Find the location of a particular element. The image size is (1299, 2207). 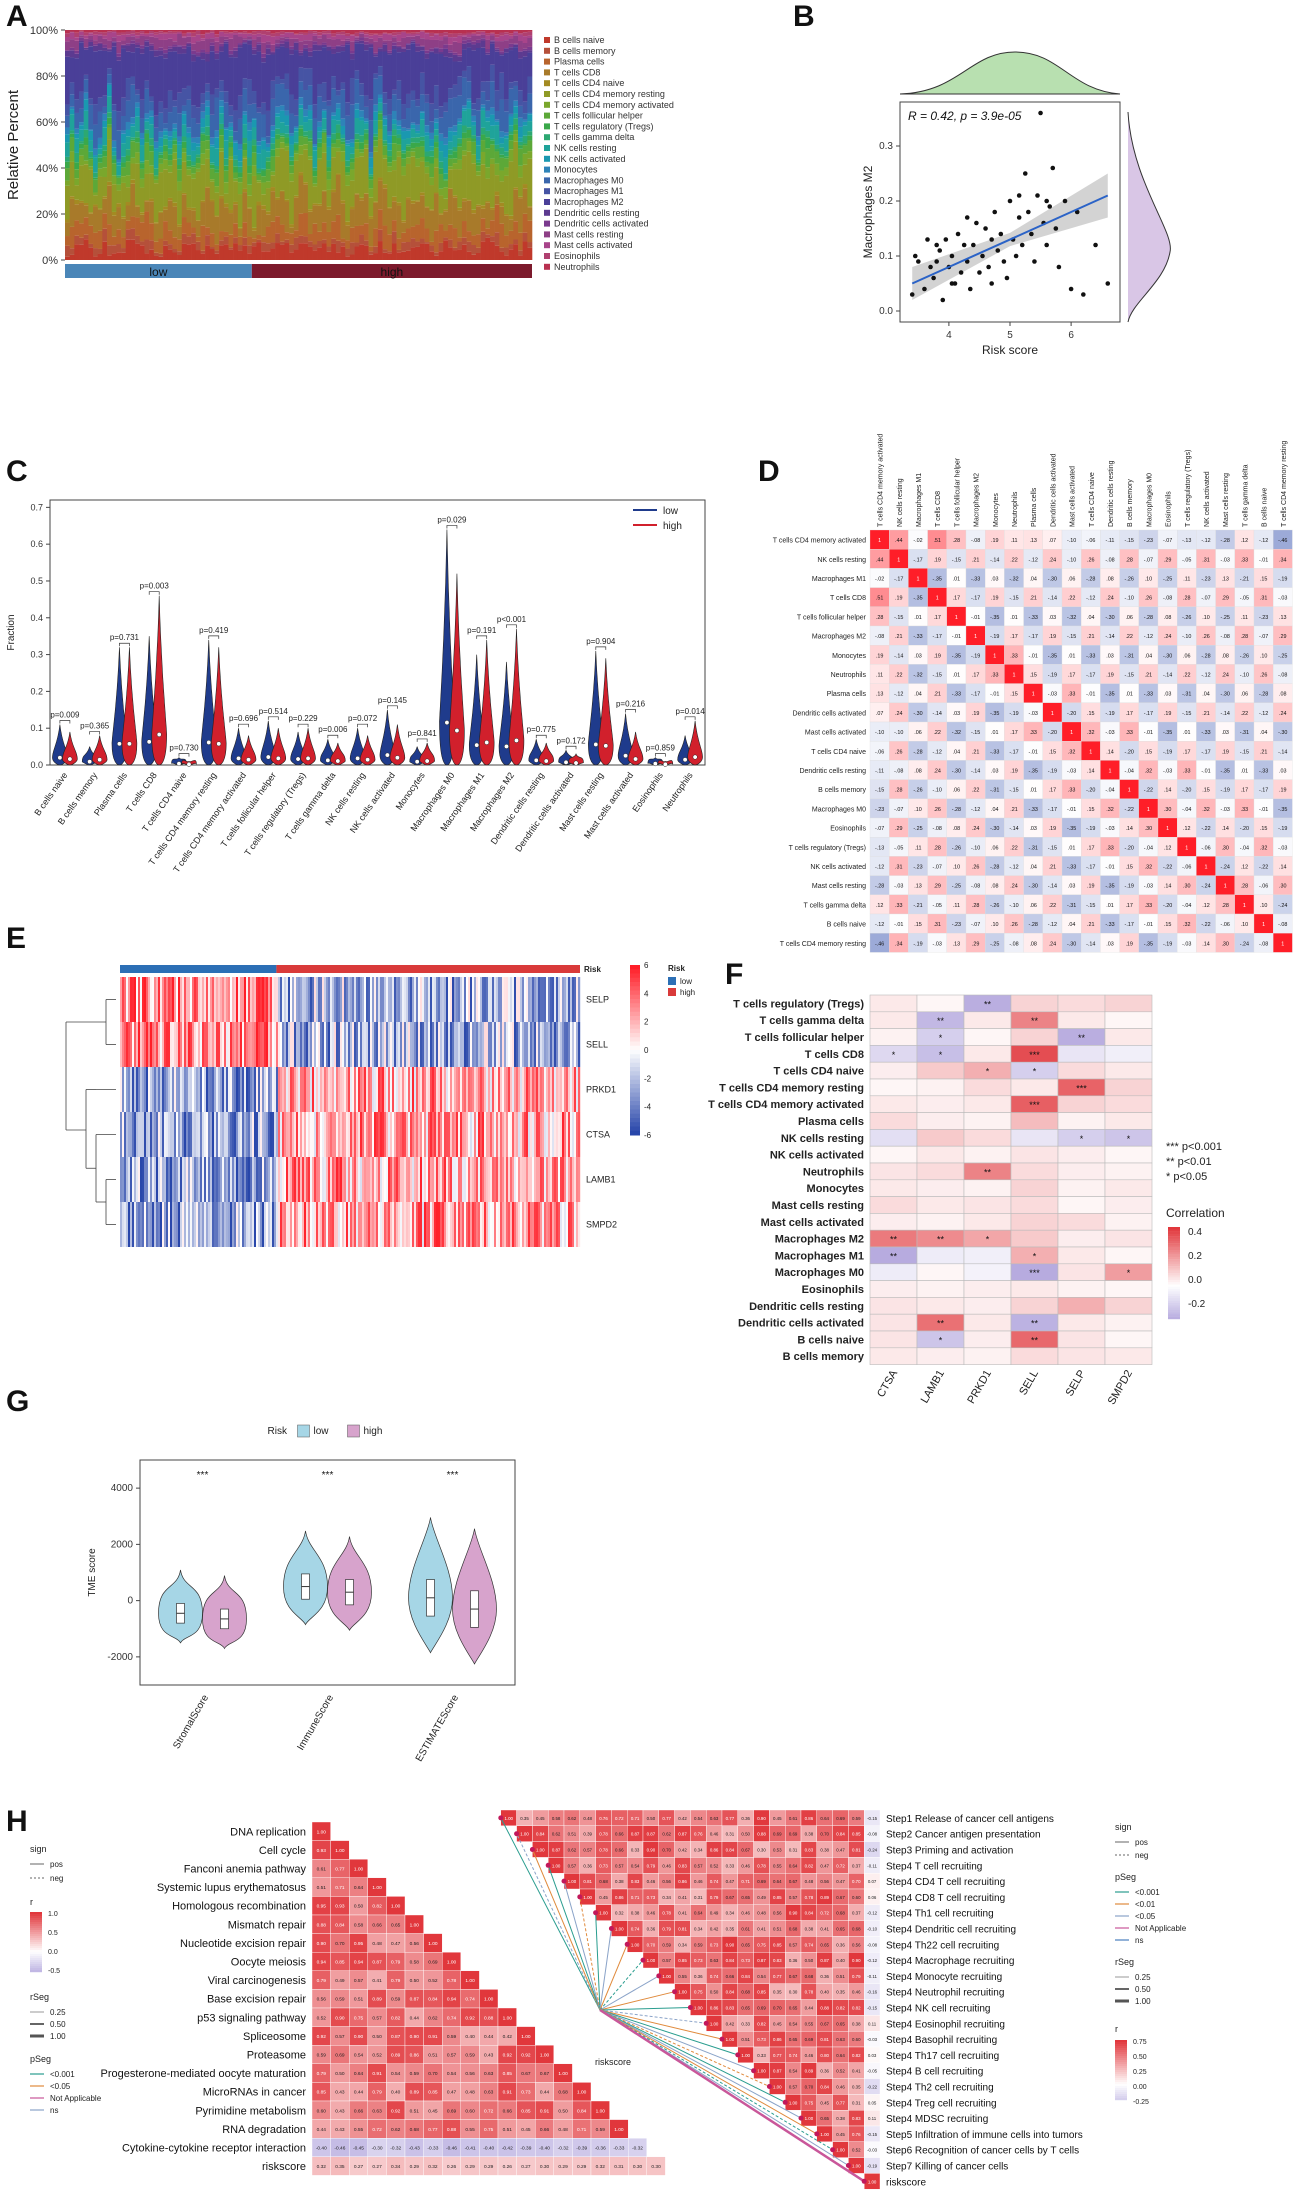

row-label: T cells follicular helper is located at coordinates (832, 617).